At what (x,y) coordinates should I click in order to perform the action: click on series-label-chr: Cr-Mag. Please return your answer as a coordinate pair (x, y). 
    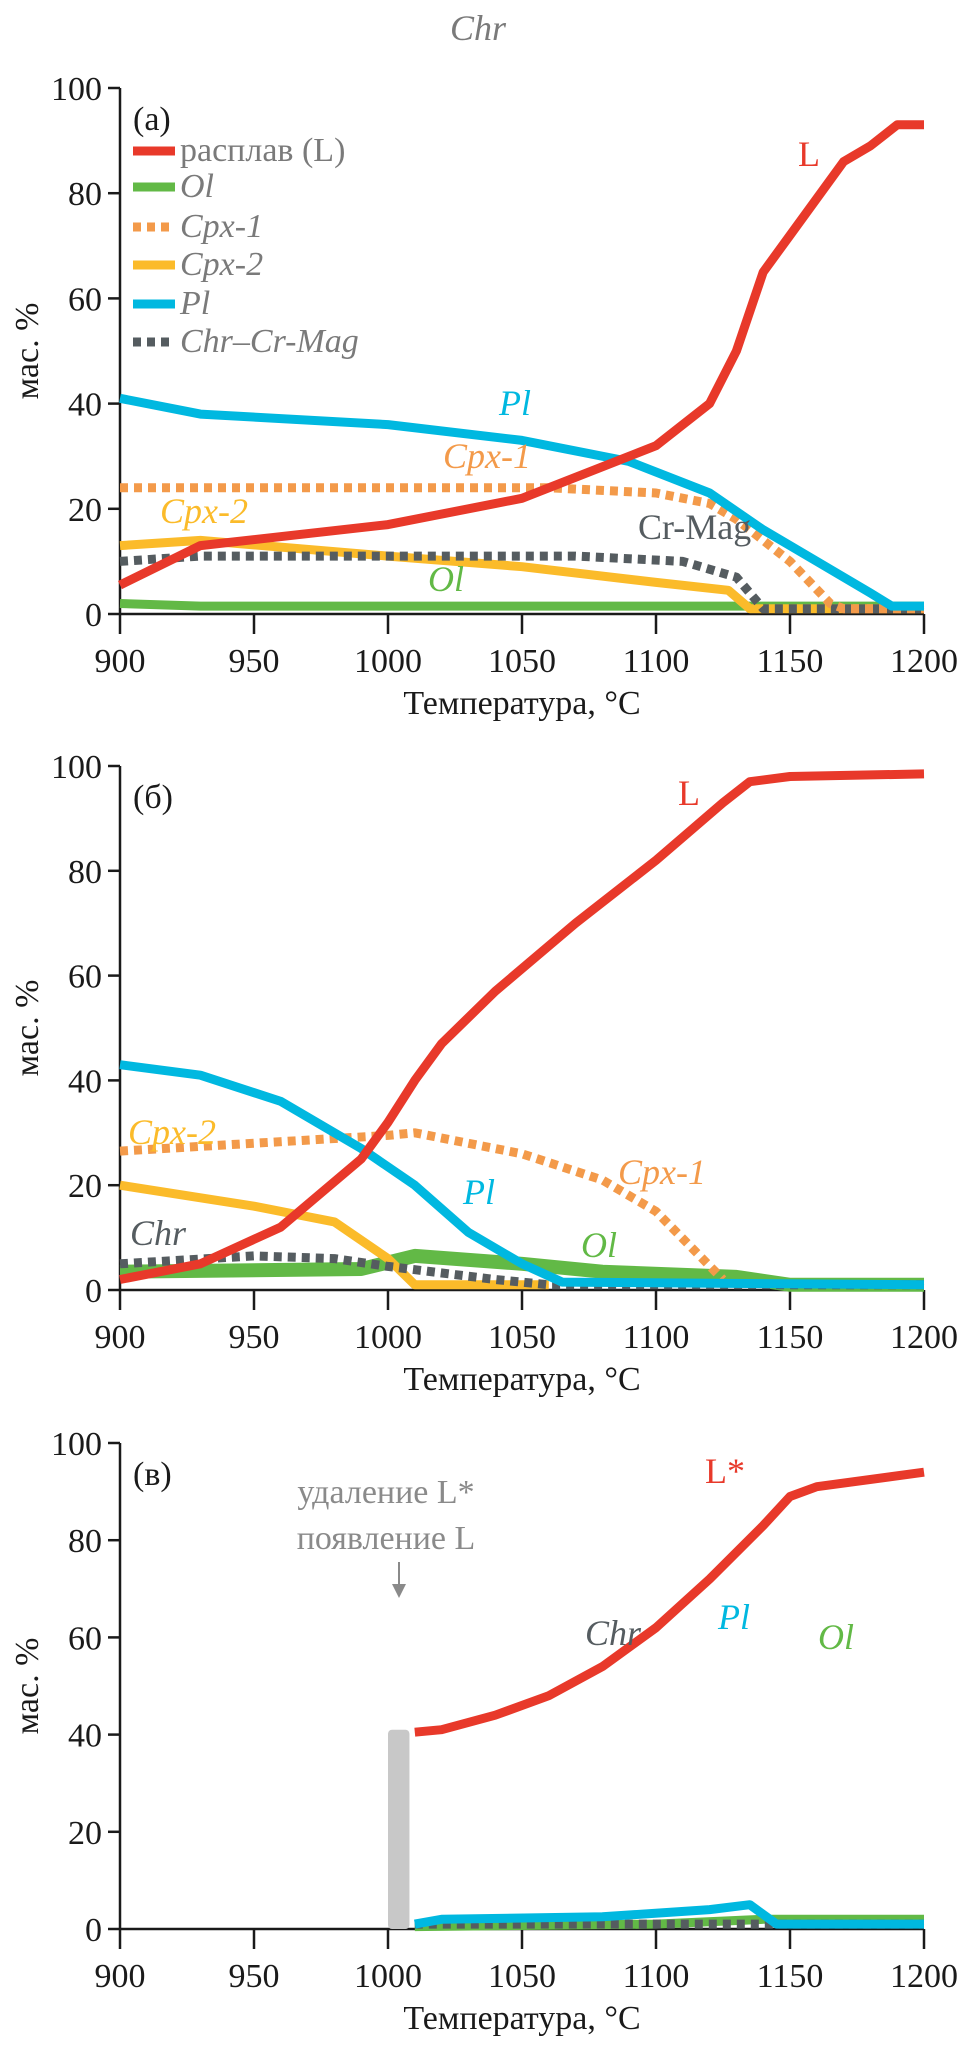
    Looking at the image, I should click on (694, 527).